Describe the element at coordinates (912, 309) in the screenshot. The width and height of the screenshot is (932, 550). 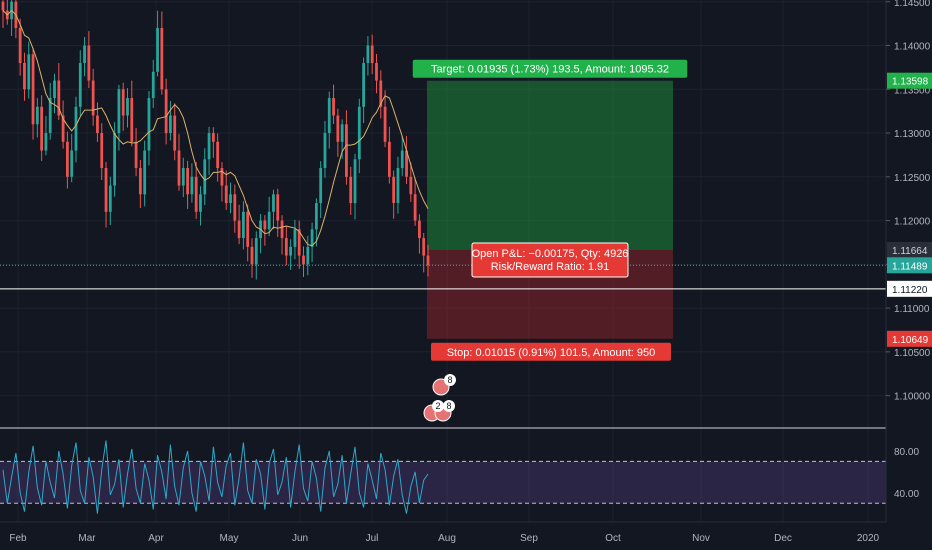
I see `price-tick-label: 1.11000` at that location.